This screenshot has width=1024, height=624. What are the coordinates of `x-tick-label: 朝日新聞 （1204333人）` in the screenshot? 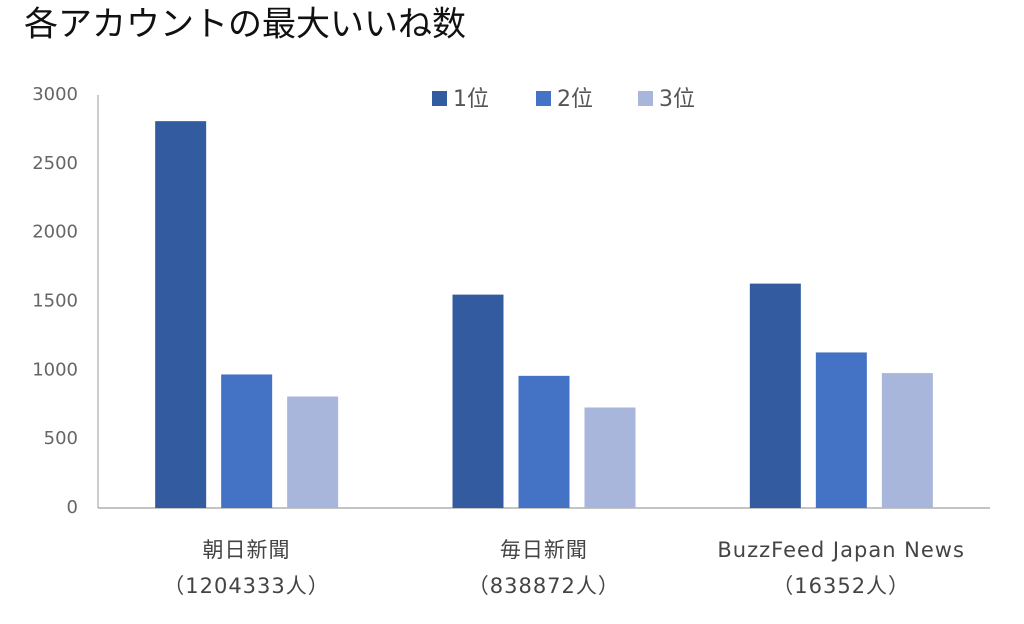 It's located at (246, 568).